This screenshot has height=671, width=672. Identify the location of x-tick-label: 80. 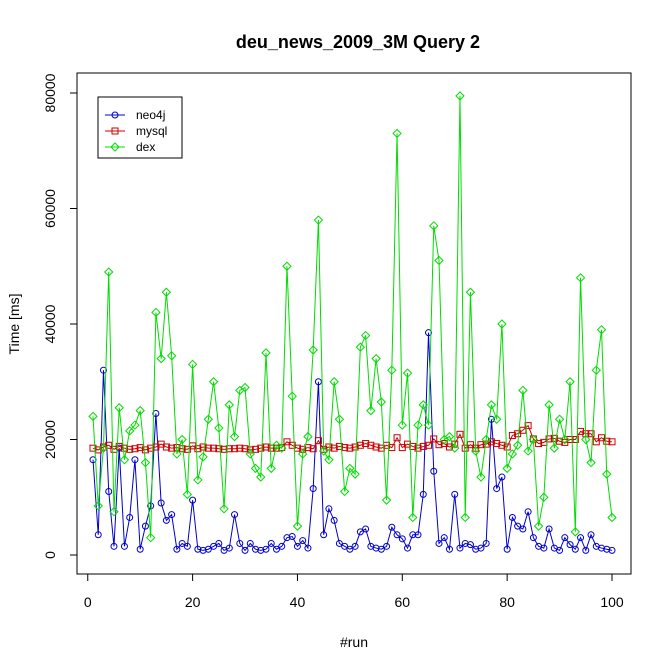
(507, 602).